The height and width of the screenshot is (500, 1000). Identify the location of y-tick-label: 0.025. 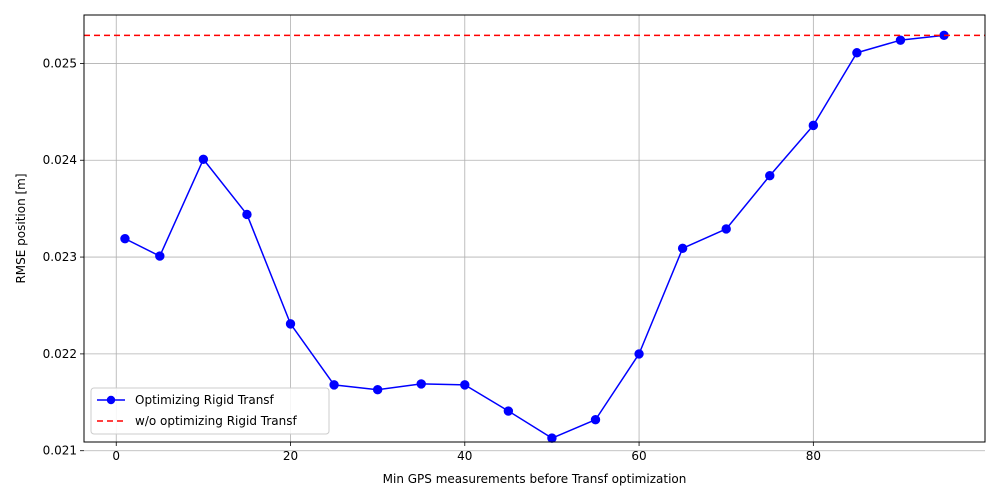
(60, 63).